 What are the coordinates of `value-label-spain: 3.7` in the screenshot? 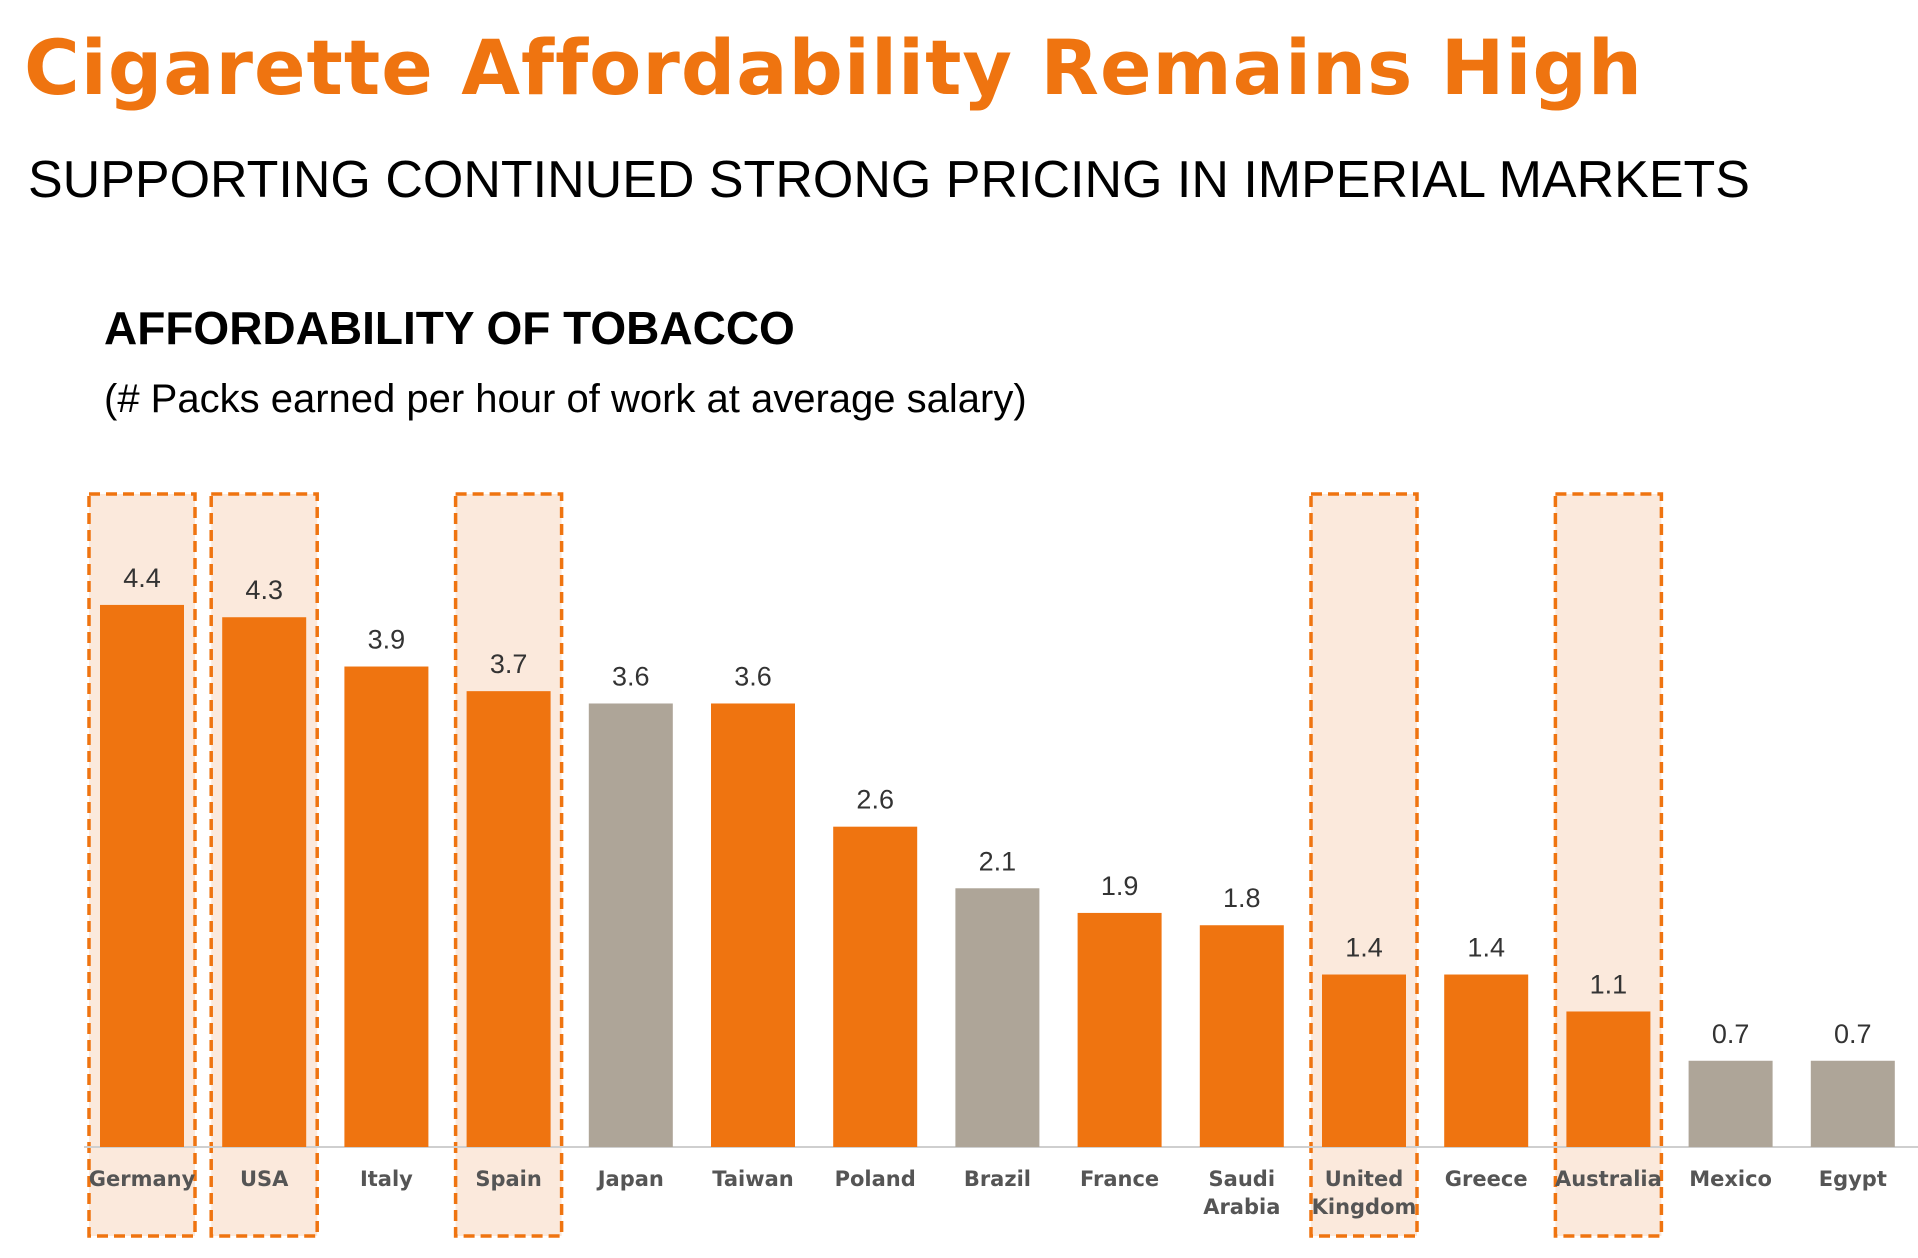 It's located at (509, 664).